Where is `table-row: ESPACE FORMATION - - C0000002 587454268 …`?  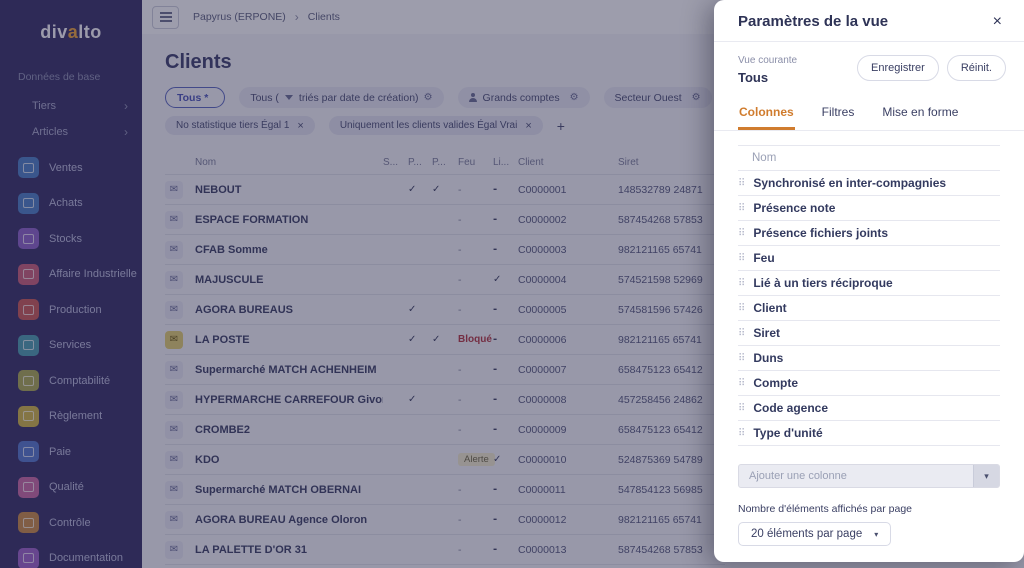 table-row: ESPACE FORMATION - - C0000002 587454268 … is located at coordinates (445, 220).